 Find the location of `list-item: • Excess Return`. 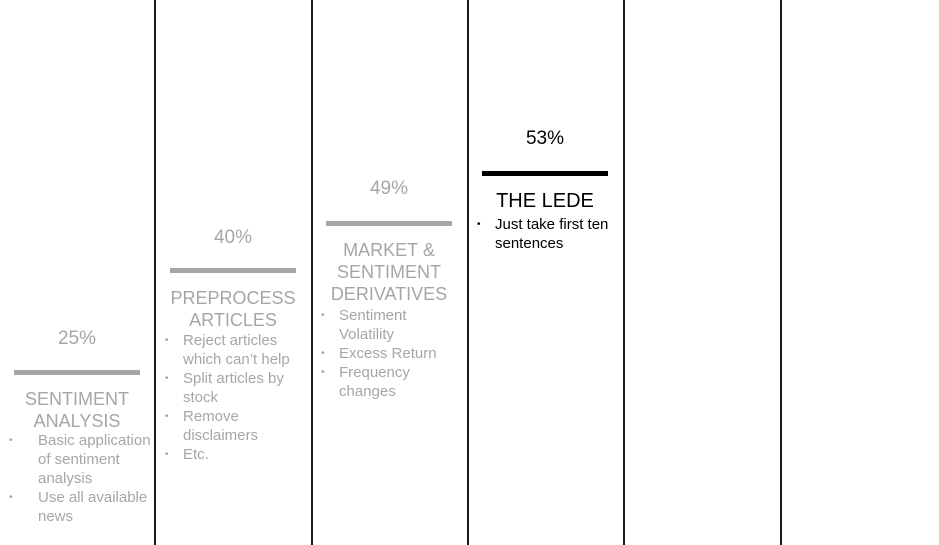

list-item: • Excess Return is located at coordinates (393, 353).